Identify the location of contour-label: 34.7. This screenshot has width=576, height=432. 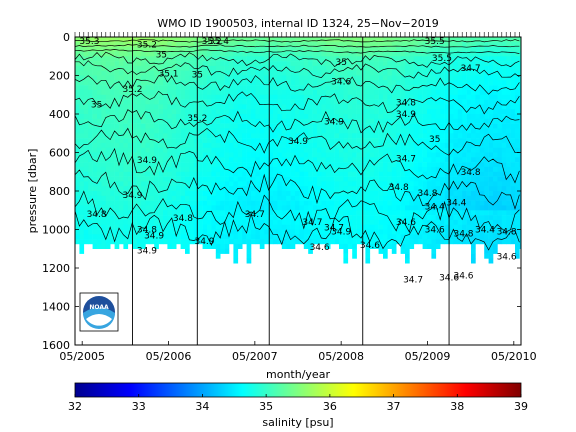
(334, 229).